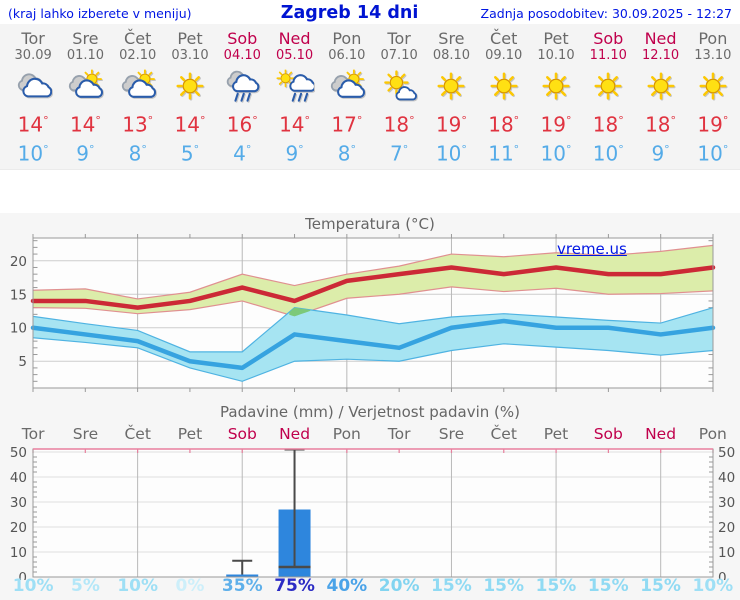  What do you see at coordinates (190, 96) in the screenshot?
I see `forecast-day-column: Pet 03.10 14° 5°` at bounding box center [190, 96].